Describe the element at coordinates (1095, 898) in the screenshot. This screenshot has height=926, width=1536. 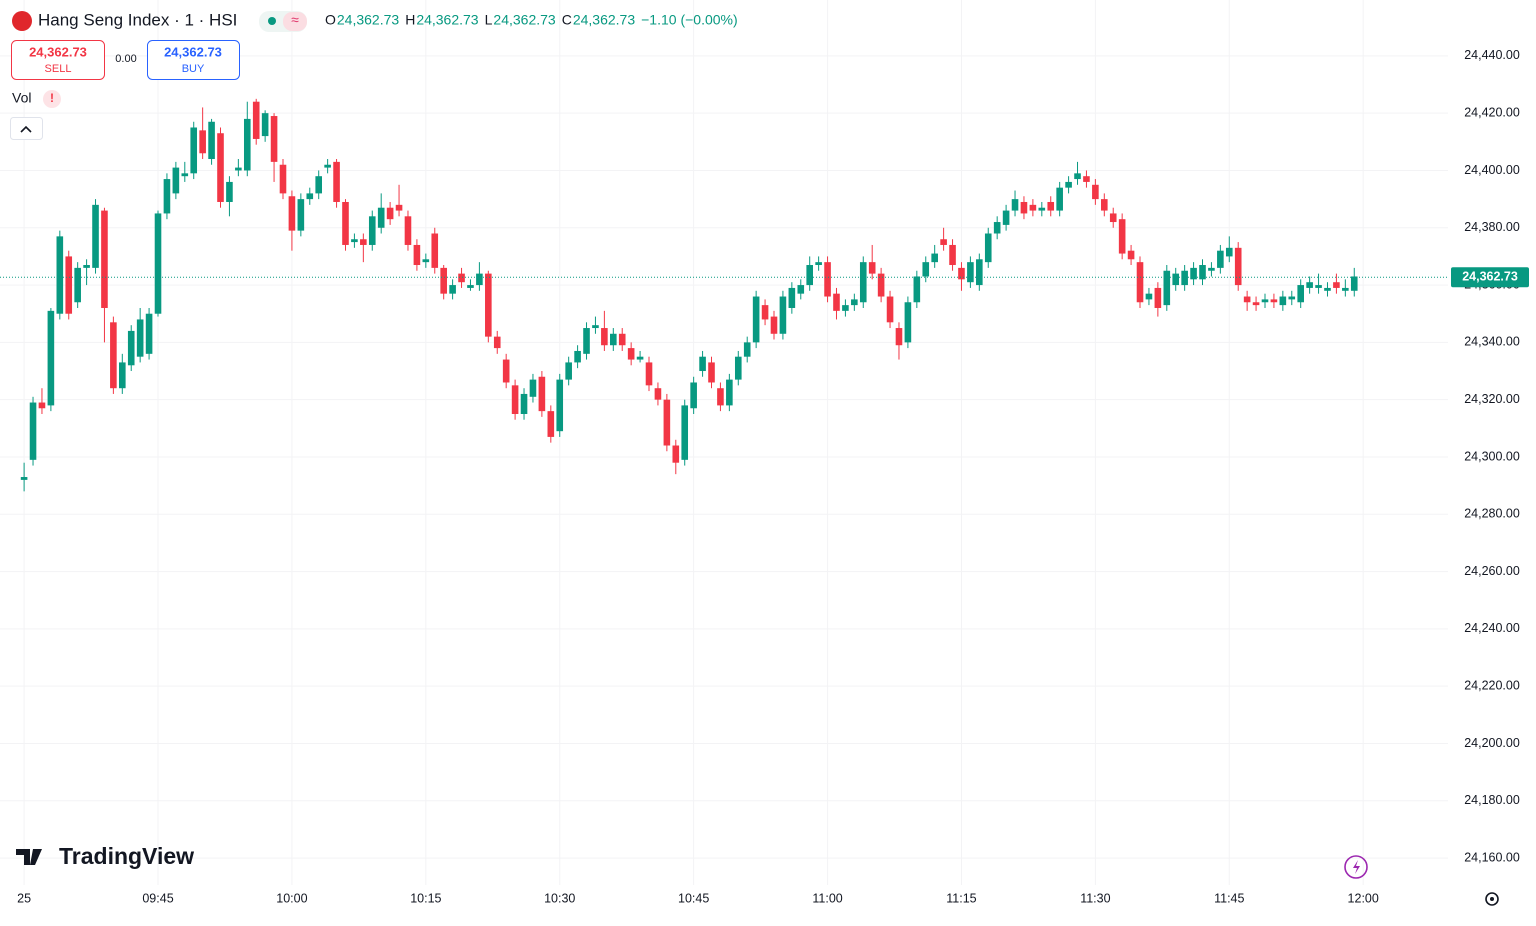
I see `x-tick-label: 11:30` at that location.